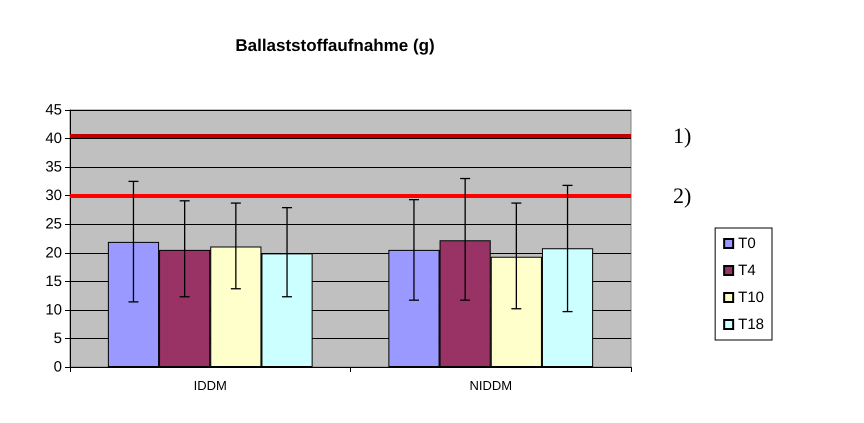  What do you see at coordinates (58, 338) in the screenshot?
I see `y-tick-label: 5` at bounding box center [58, 338].